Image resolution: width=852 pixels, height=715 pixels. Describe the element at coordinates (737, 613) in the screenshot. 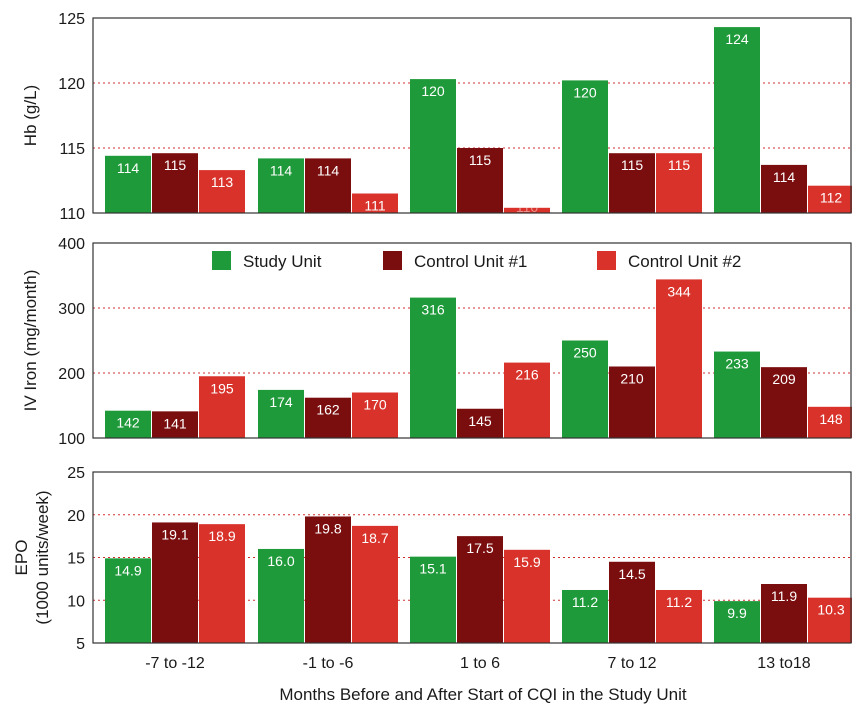

I see `data-label: 9.9` at that location.